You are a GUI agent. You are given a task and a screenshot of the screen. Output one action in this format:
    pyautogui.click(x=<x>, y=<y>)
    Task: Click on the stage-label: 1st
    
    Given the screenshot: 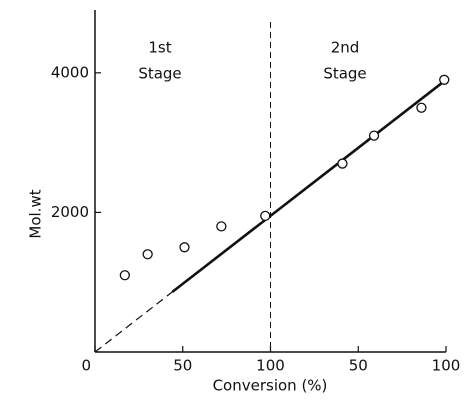 What is the action you would take?
    pyautogui.click(x=159, y=48)
    